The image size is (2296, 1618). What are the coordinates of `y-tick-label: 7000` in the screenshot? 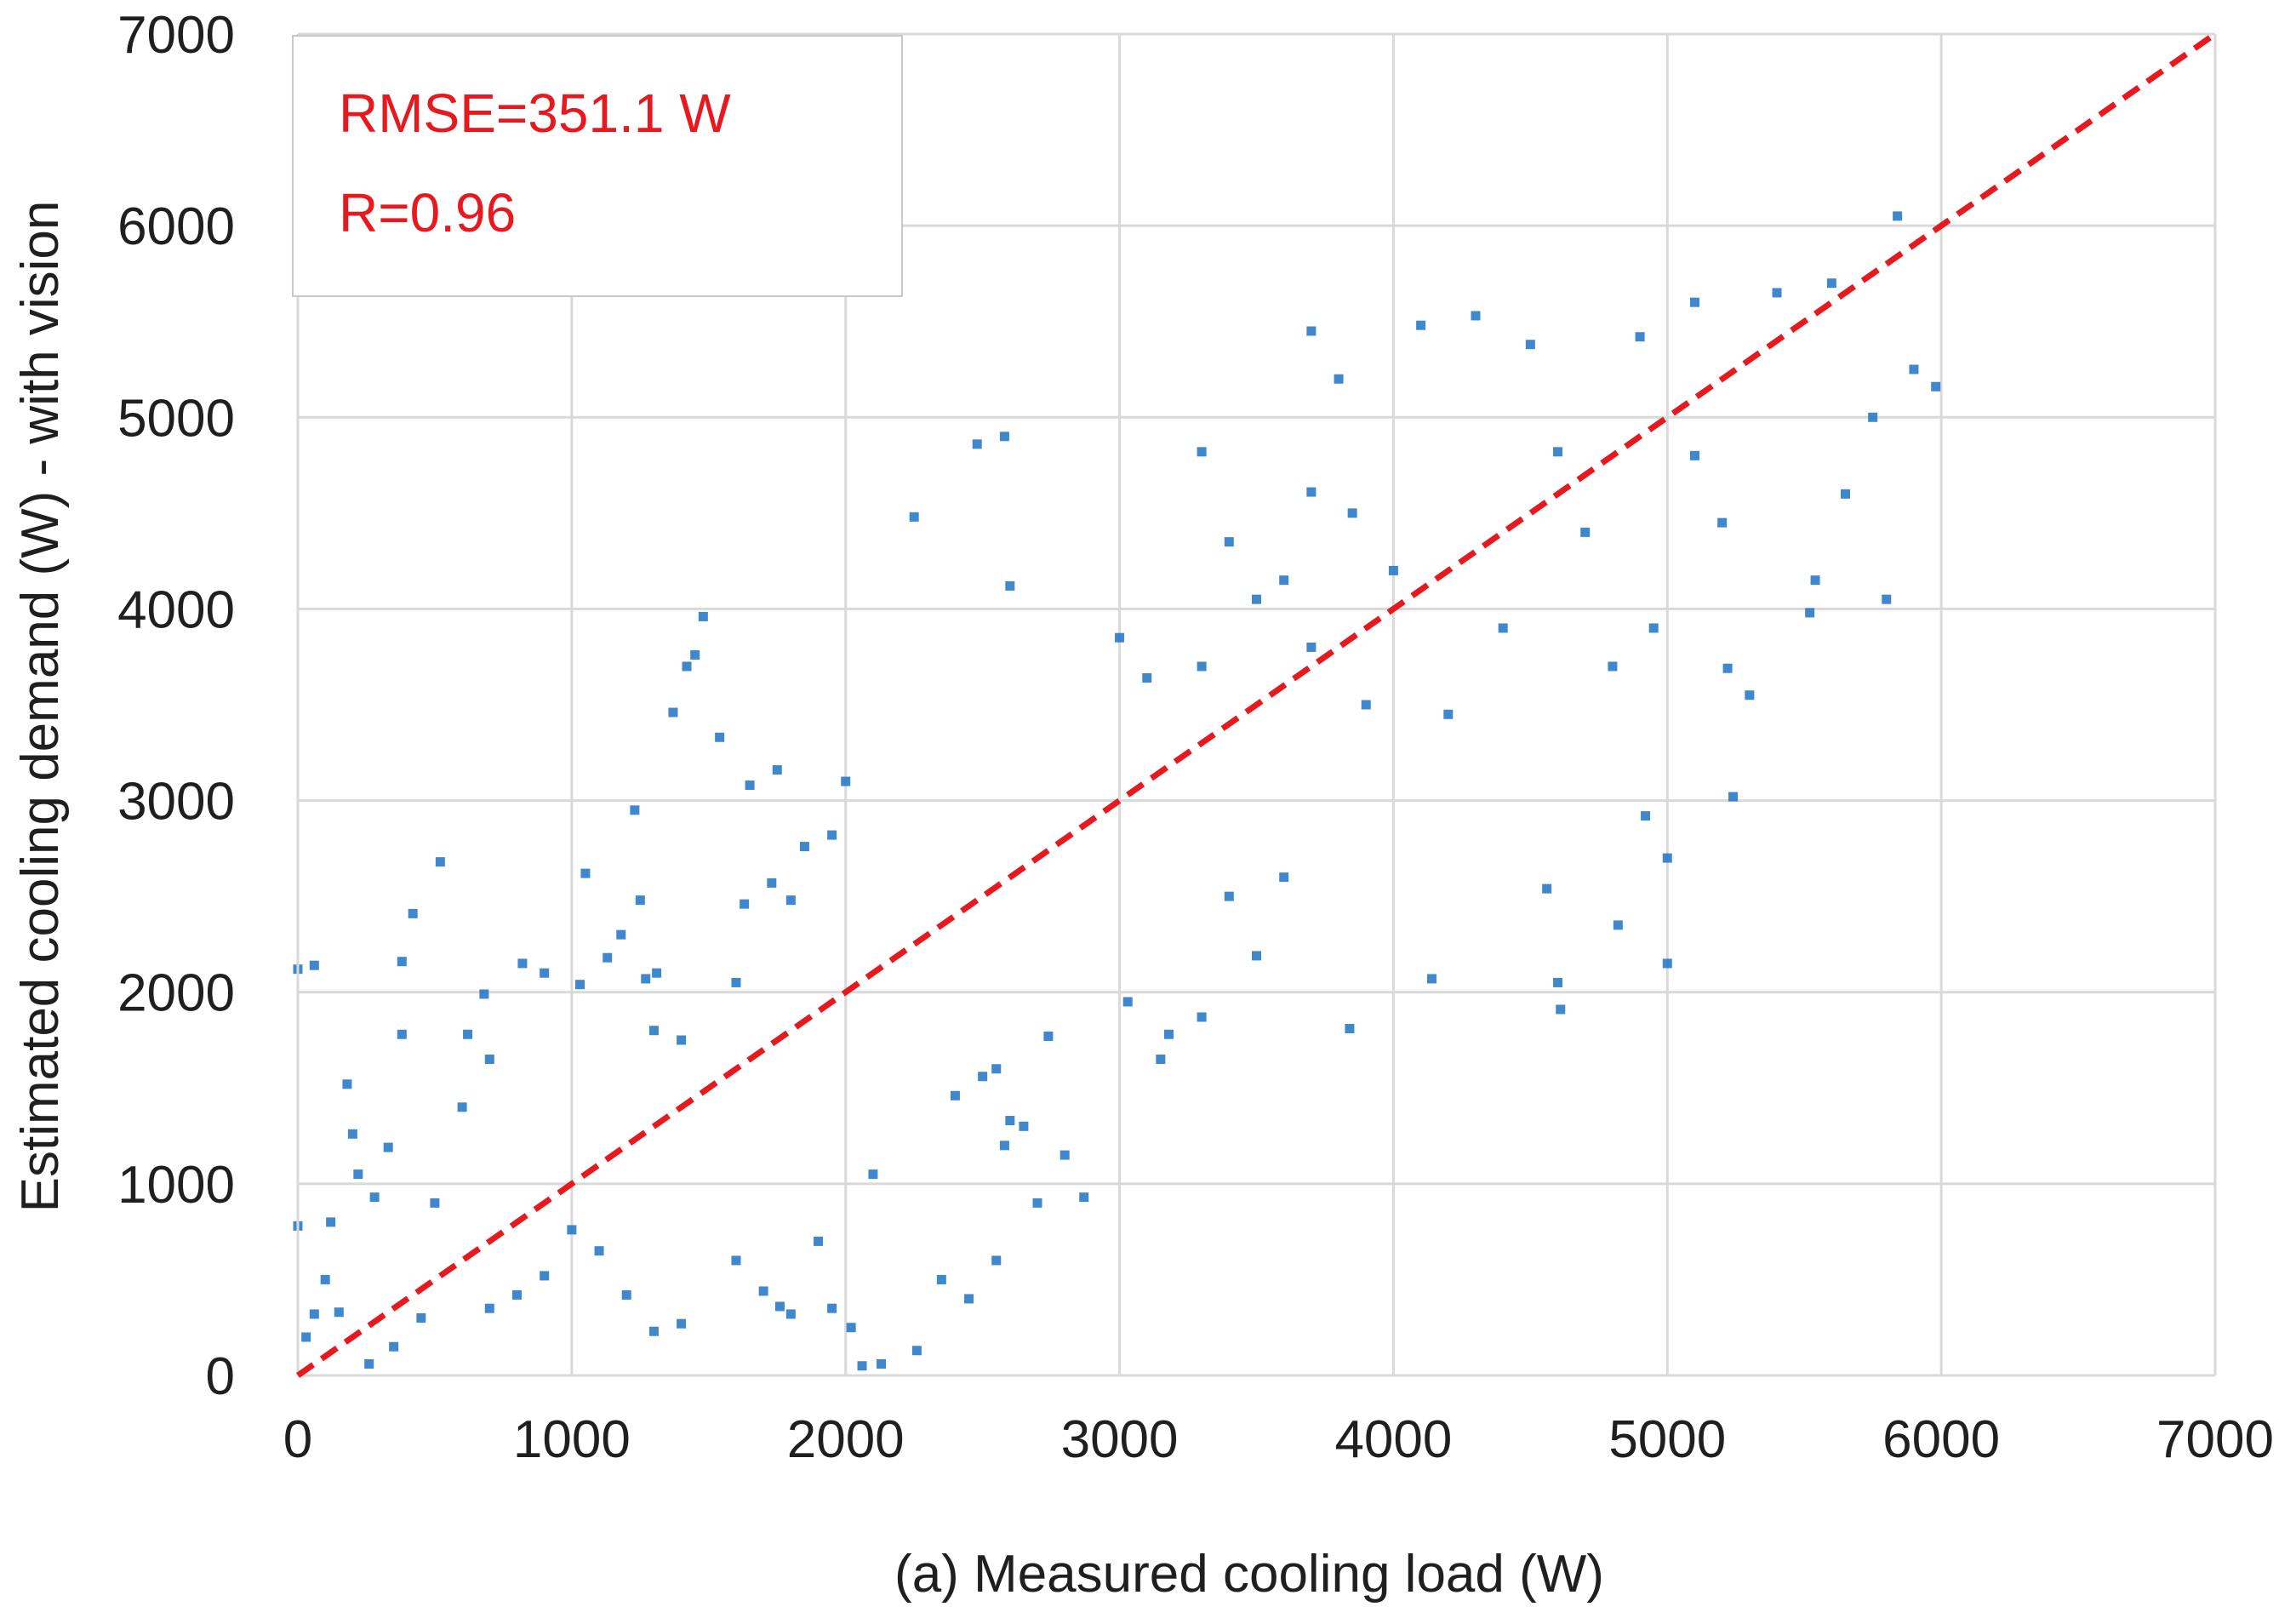 It's located at (176, 35).